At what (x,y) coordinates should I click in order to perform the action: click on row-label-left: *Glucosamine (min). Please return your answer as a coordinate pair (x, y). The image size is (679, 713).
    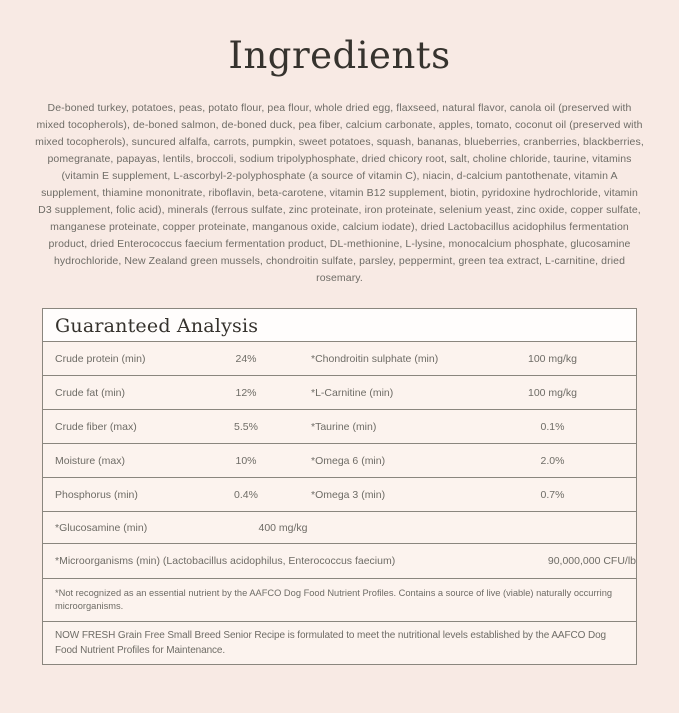
    Looking at the image, I should click on (101, 527).